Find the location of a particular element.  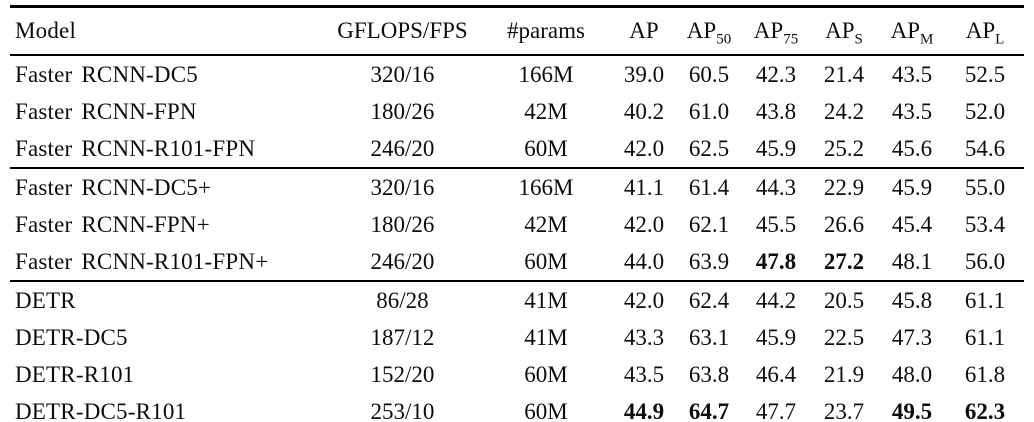

cell-ap75: 47.7 is located at coordinates (776, 410).